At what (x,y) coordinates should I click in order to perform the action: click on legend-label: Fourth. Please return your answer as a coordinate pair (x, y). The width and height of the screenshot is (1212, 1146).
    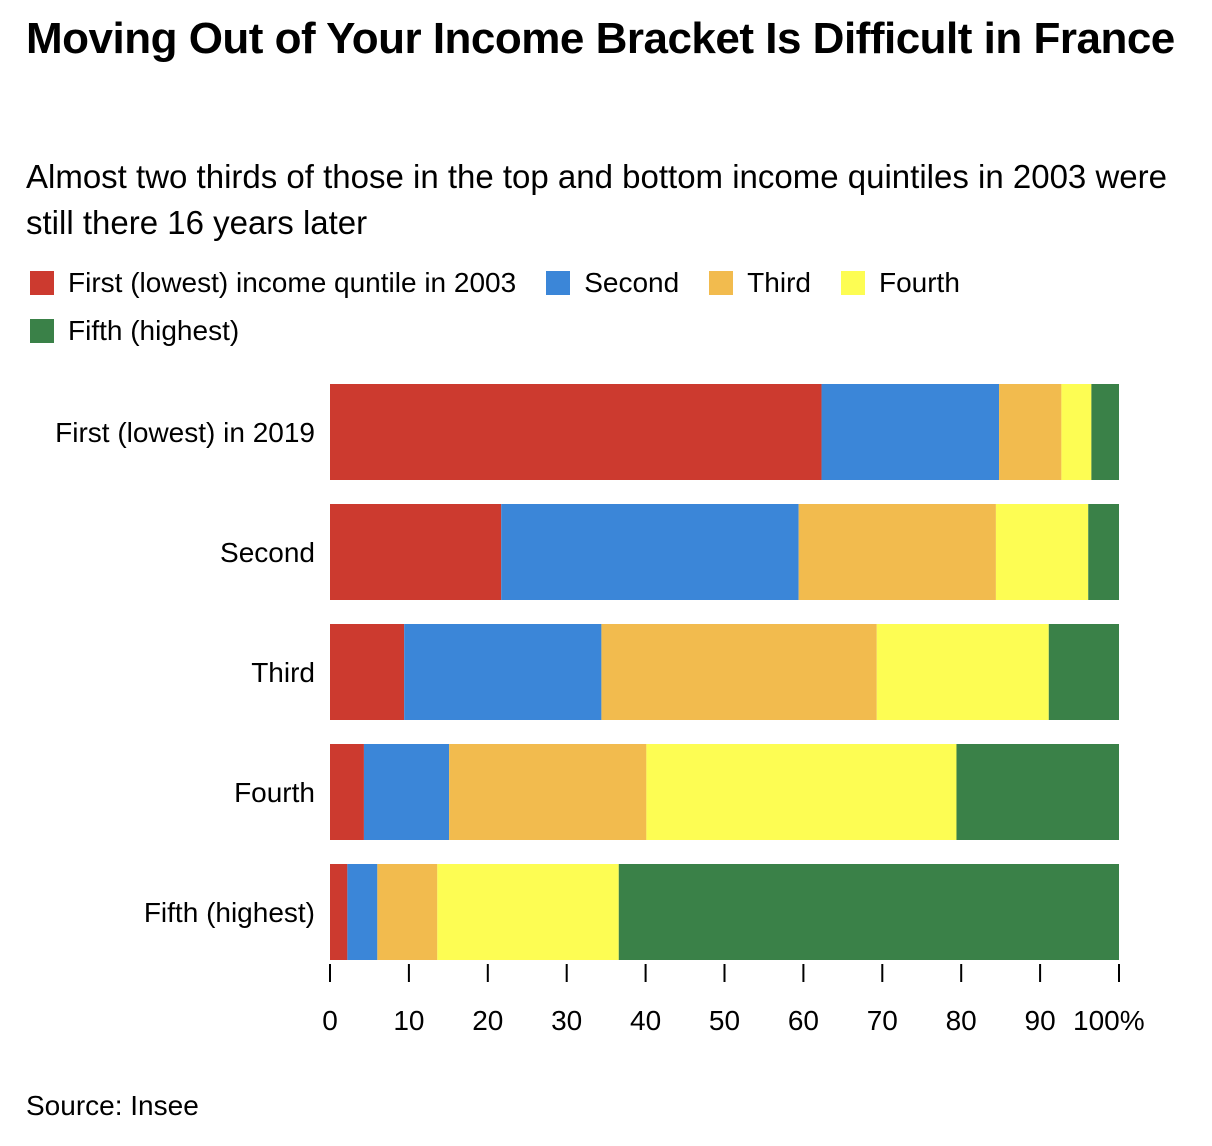
    Looking at the image, I should click on (919, 282).